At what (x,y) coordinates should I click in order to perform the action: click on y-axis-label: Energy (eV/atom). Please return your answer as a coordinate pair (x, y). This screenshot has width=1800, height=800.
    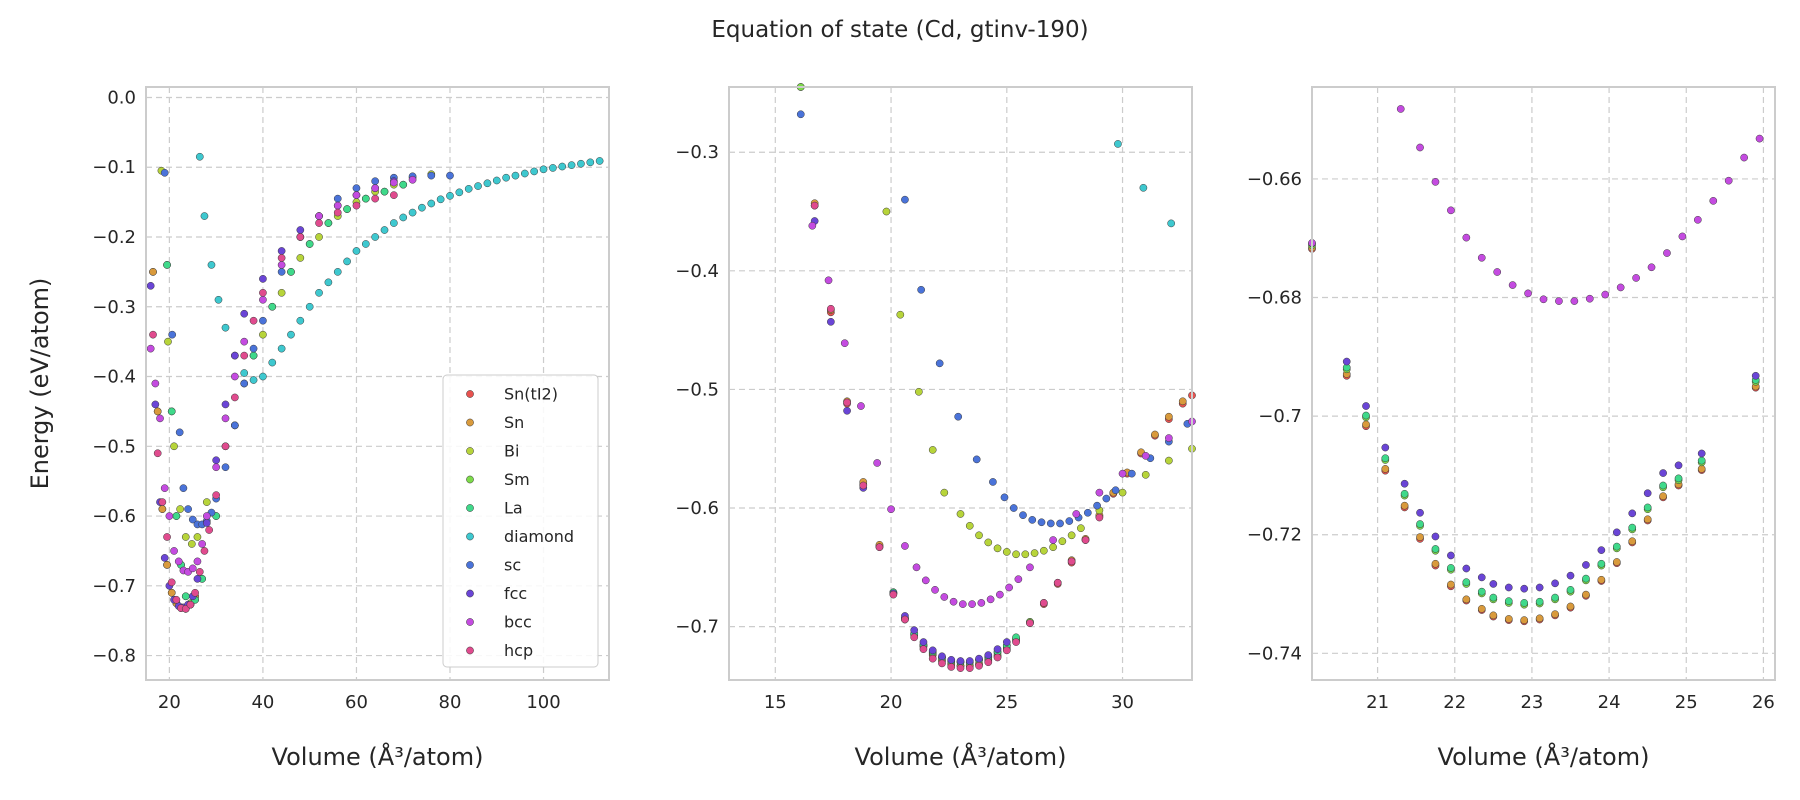
    Looking at the image, I should click on (40, 384).